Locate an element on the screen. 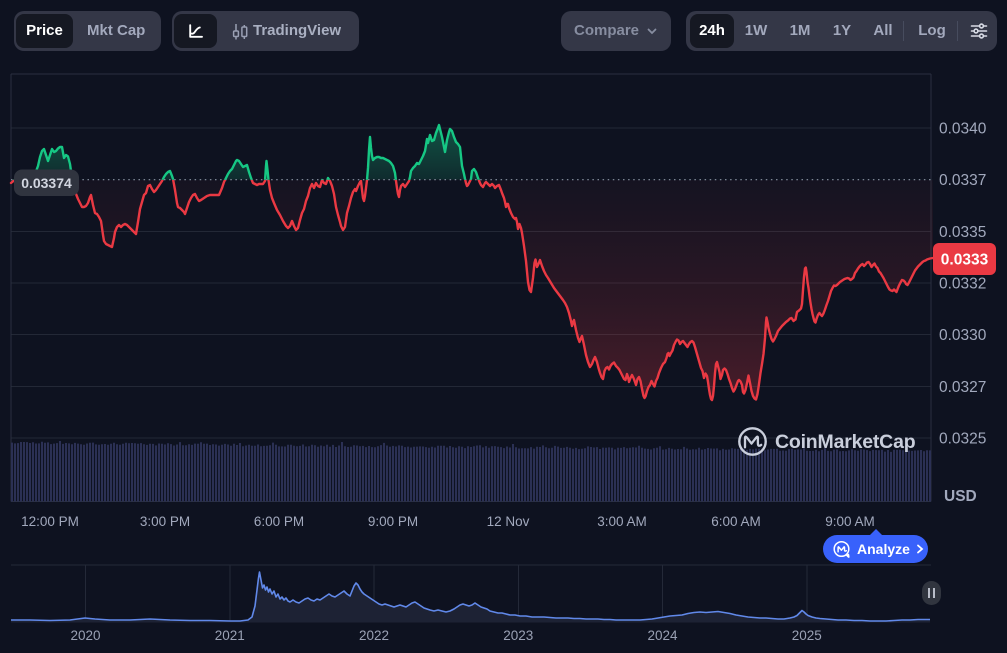  svg-text: 0.0335 is located at coordinates (962, 232).